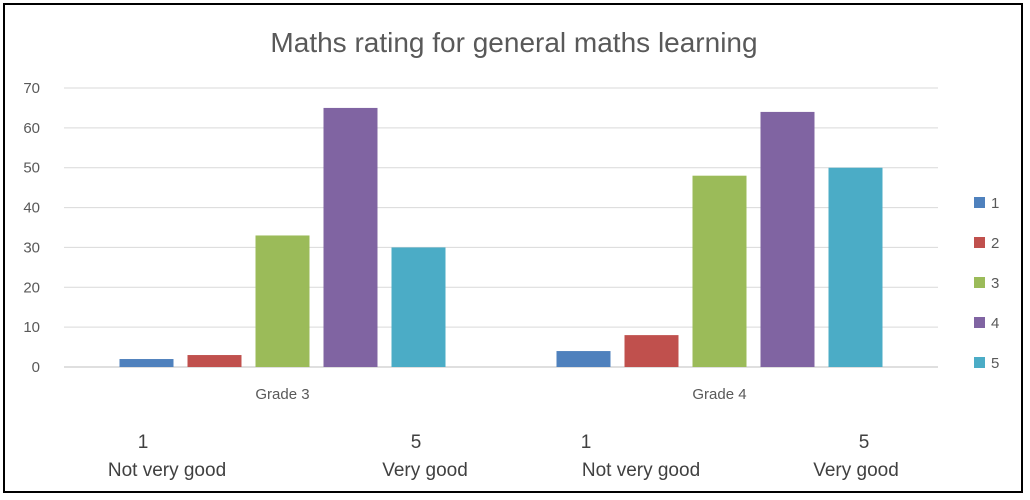 The width and height of the screenshot is (1030, 500). I want to click on y-tick-label: 20, so click(31, 287).